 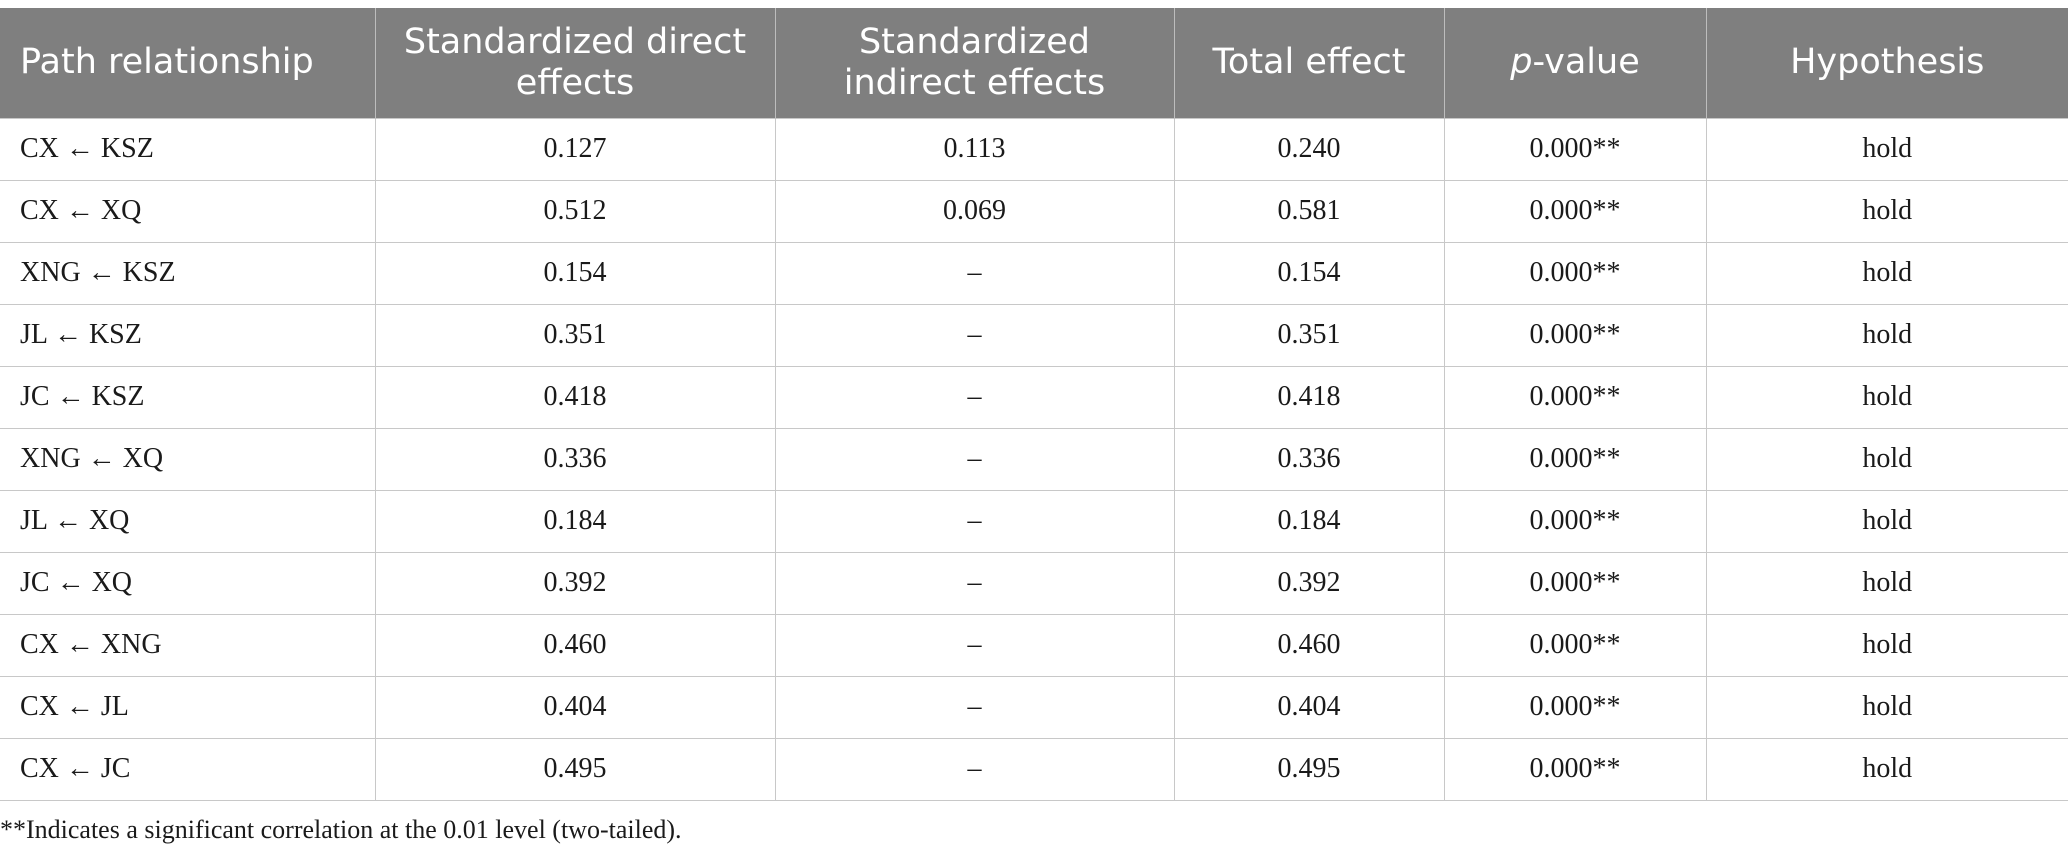 I want to click on path-relationship-cell: CX ← JC, so click(x=188, y=769).